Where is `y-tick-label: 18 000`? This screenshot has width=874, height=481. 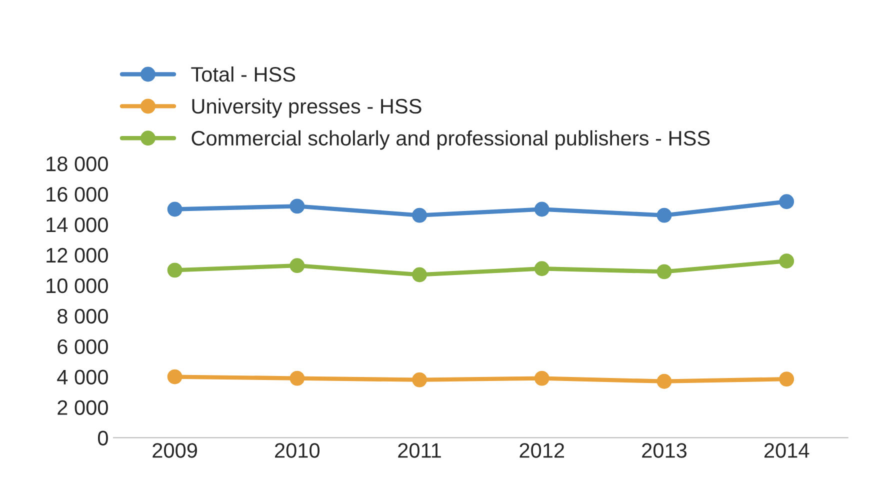 y-tick-label: 18 000 is located at coordinates (77, 164).